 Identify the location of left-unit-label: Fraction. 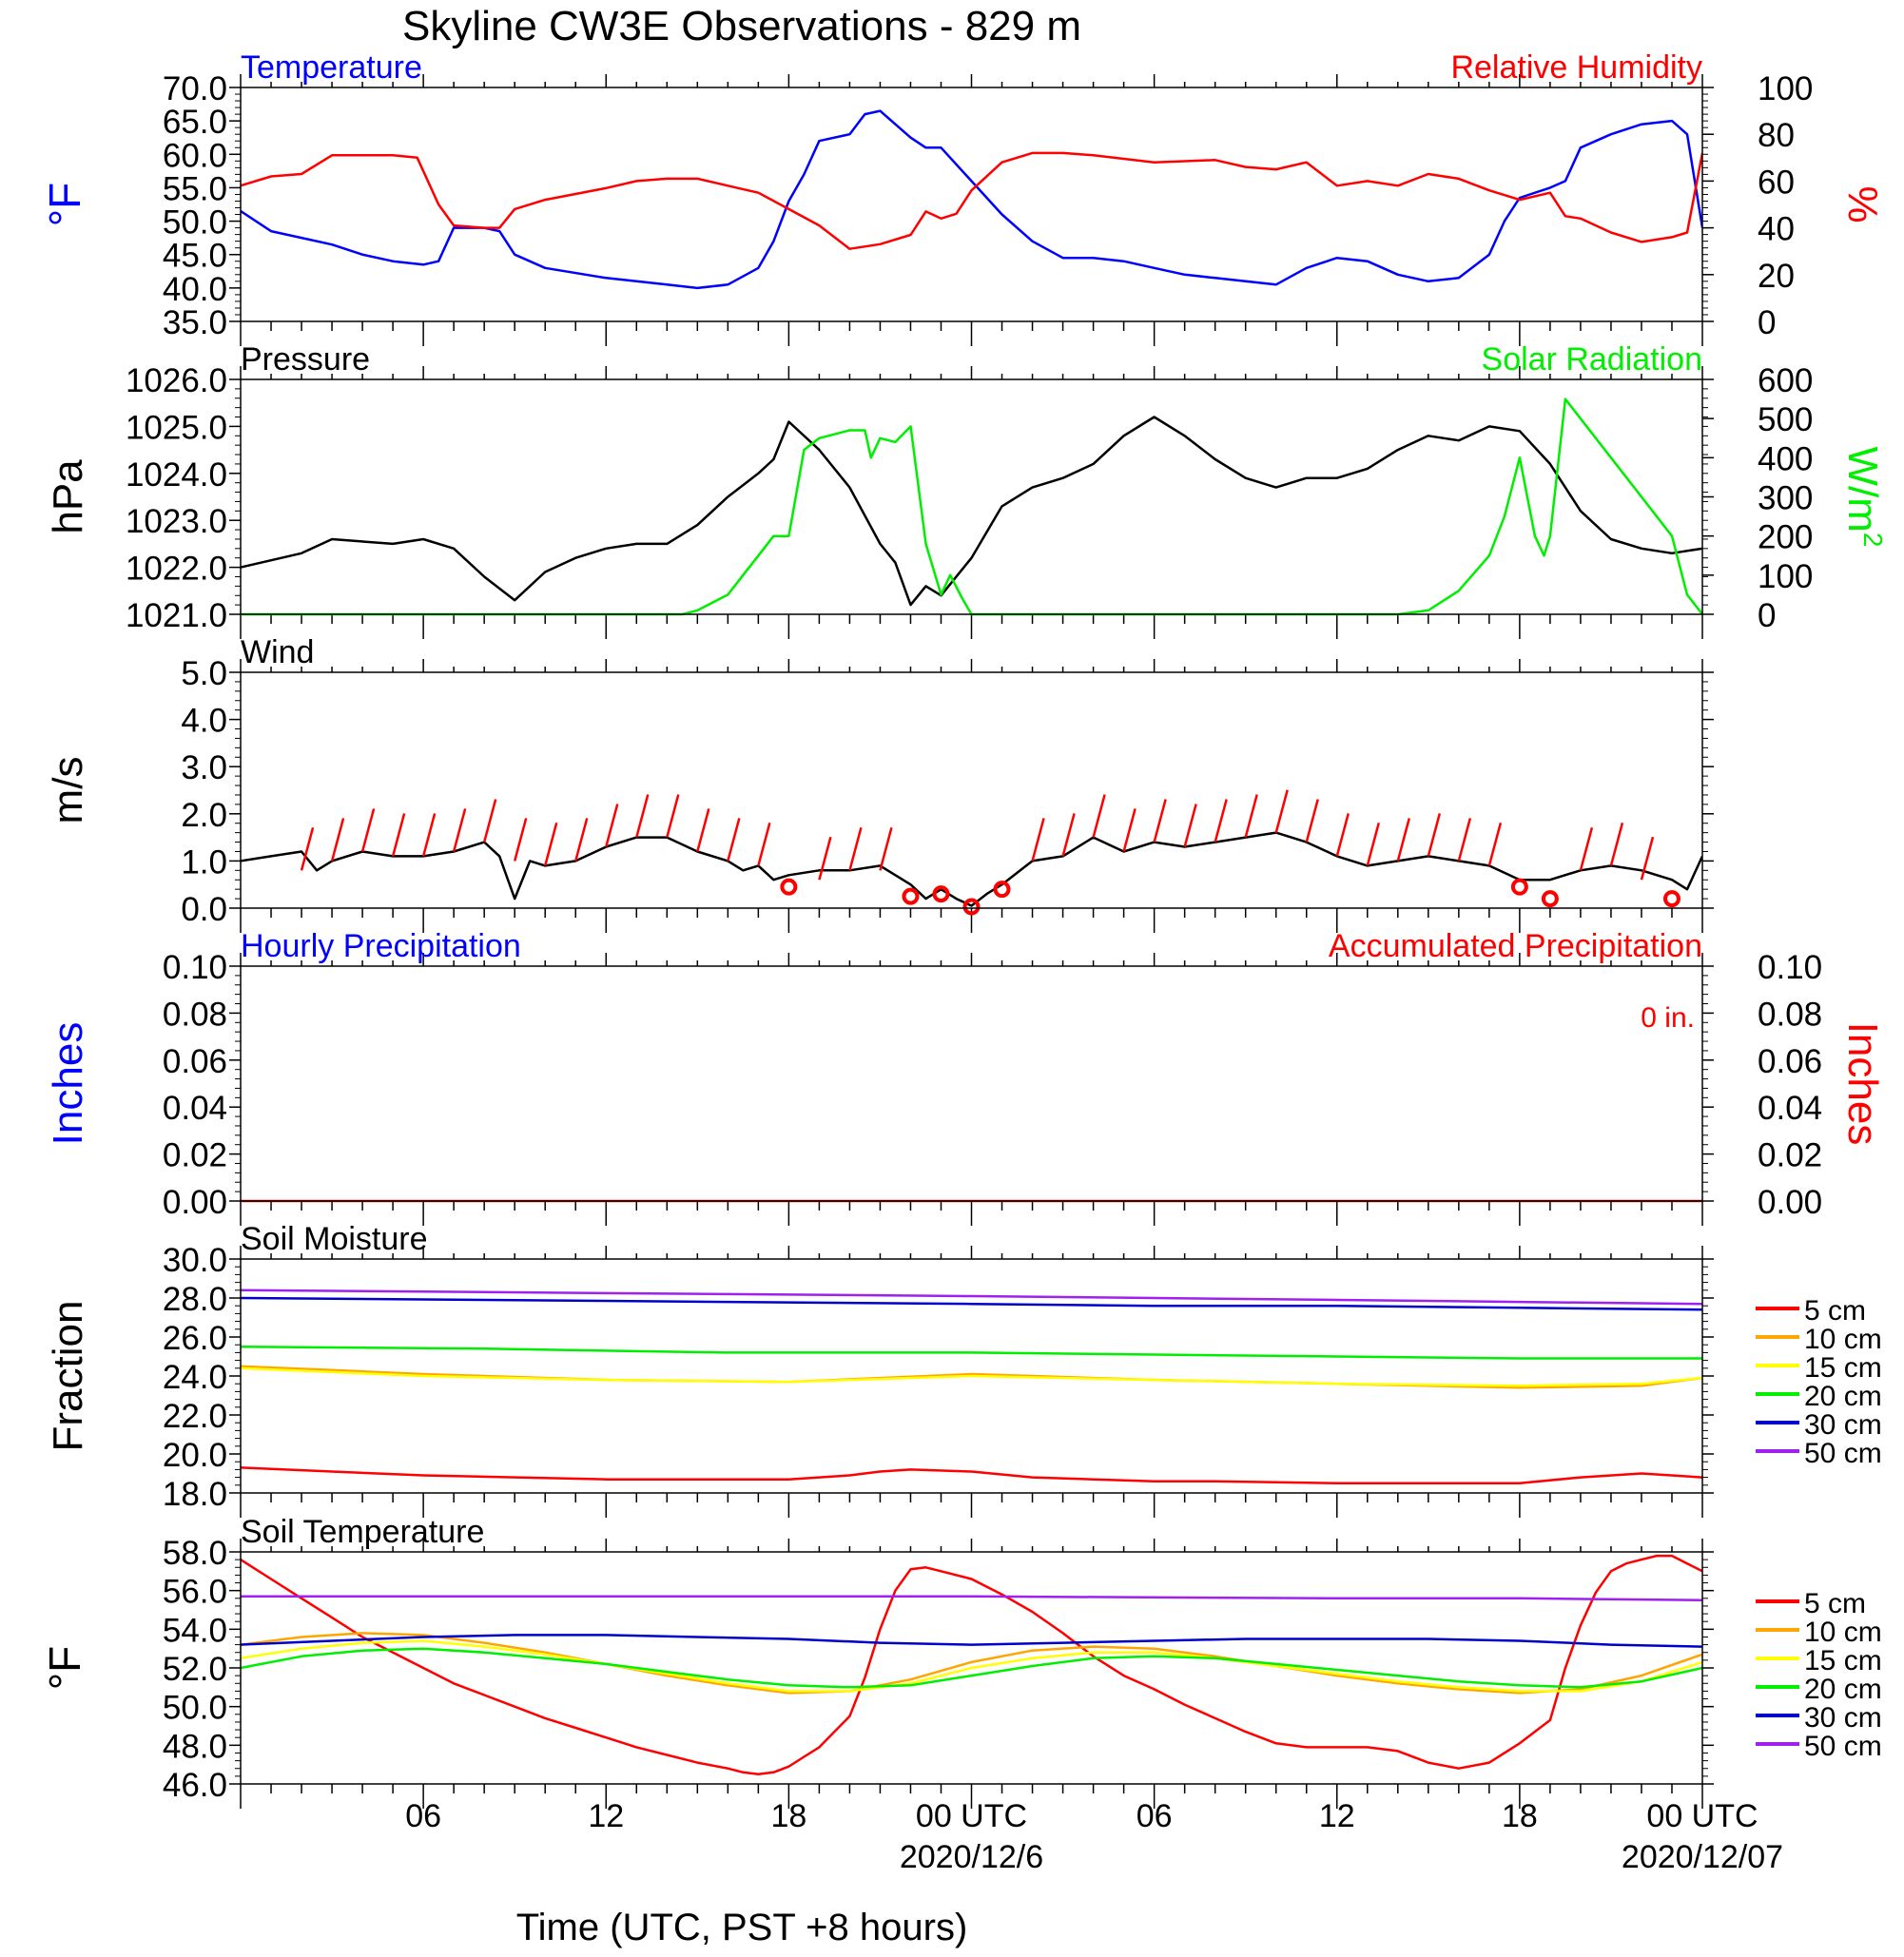
(68, 1376).